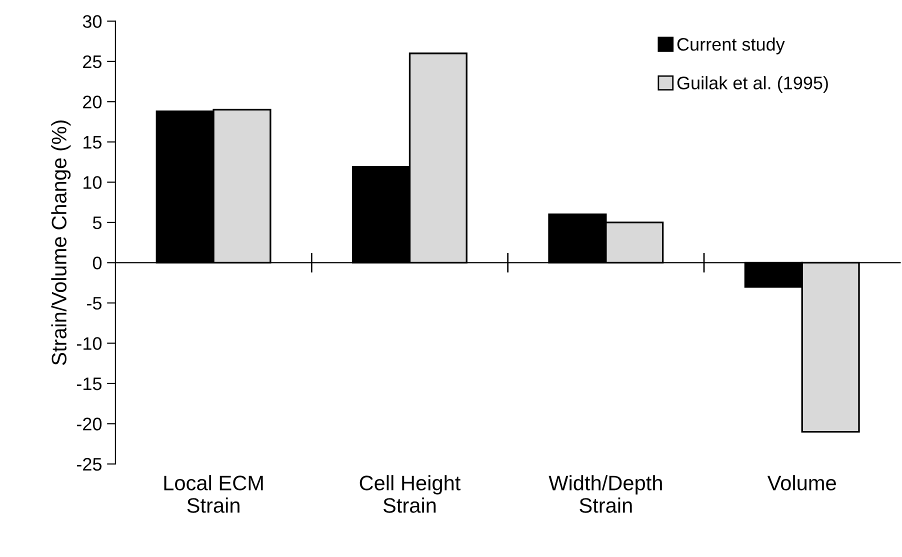  Describe the element at coordinates (752, 84) in the screenshot. I see `legend-label: Guilak et al. (1995)` at that location.